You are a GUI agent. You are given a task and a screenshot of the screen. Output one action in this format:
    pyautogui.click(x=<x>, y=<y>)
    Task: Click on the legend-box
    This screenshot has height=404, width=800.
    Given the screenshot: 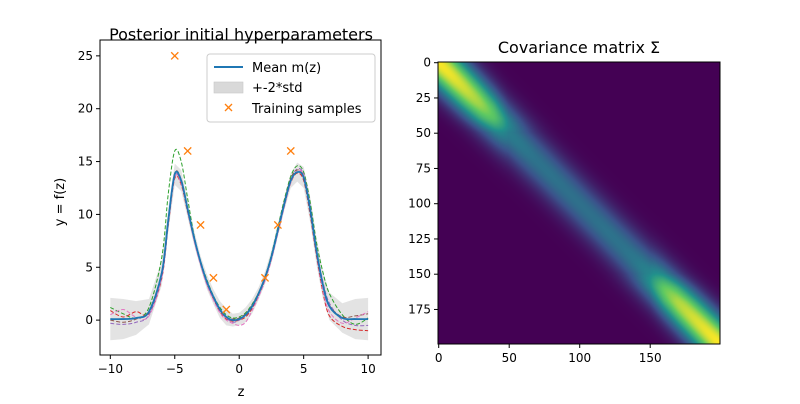 What is the action you would take?
    pyautogui.click(x=291, y=88)
    